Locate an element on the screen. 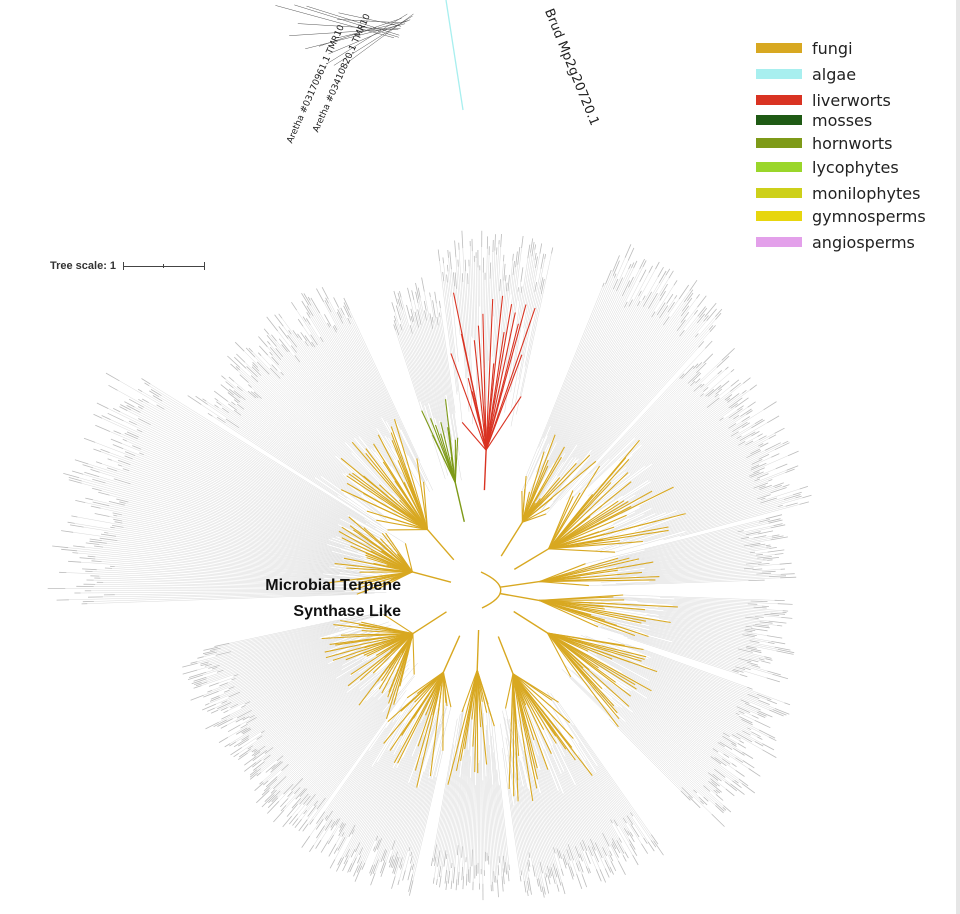 This screenshot has height=914, width=960. tree-scale-bar is located at coordinates (164, 266).